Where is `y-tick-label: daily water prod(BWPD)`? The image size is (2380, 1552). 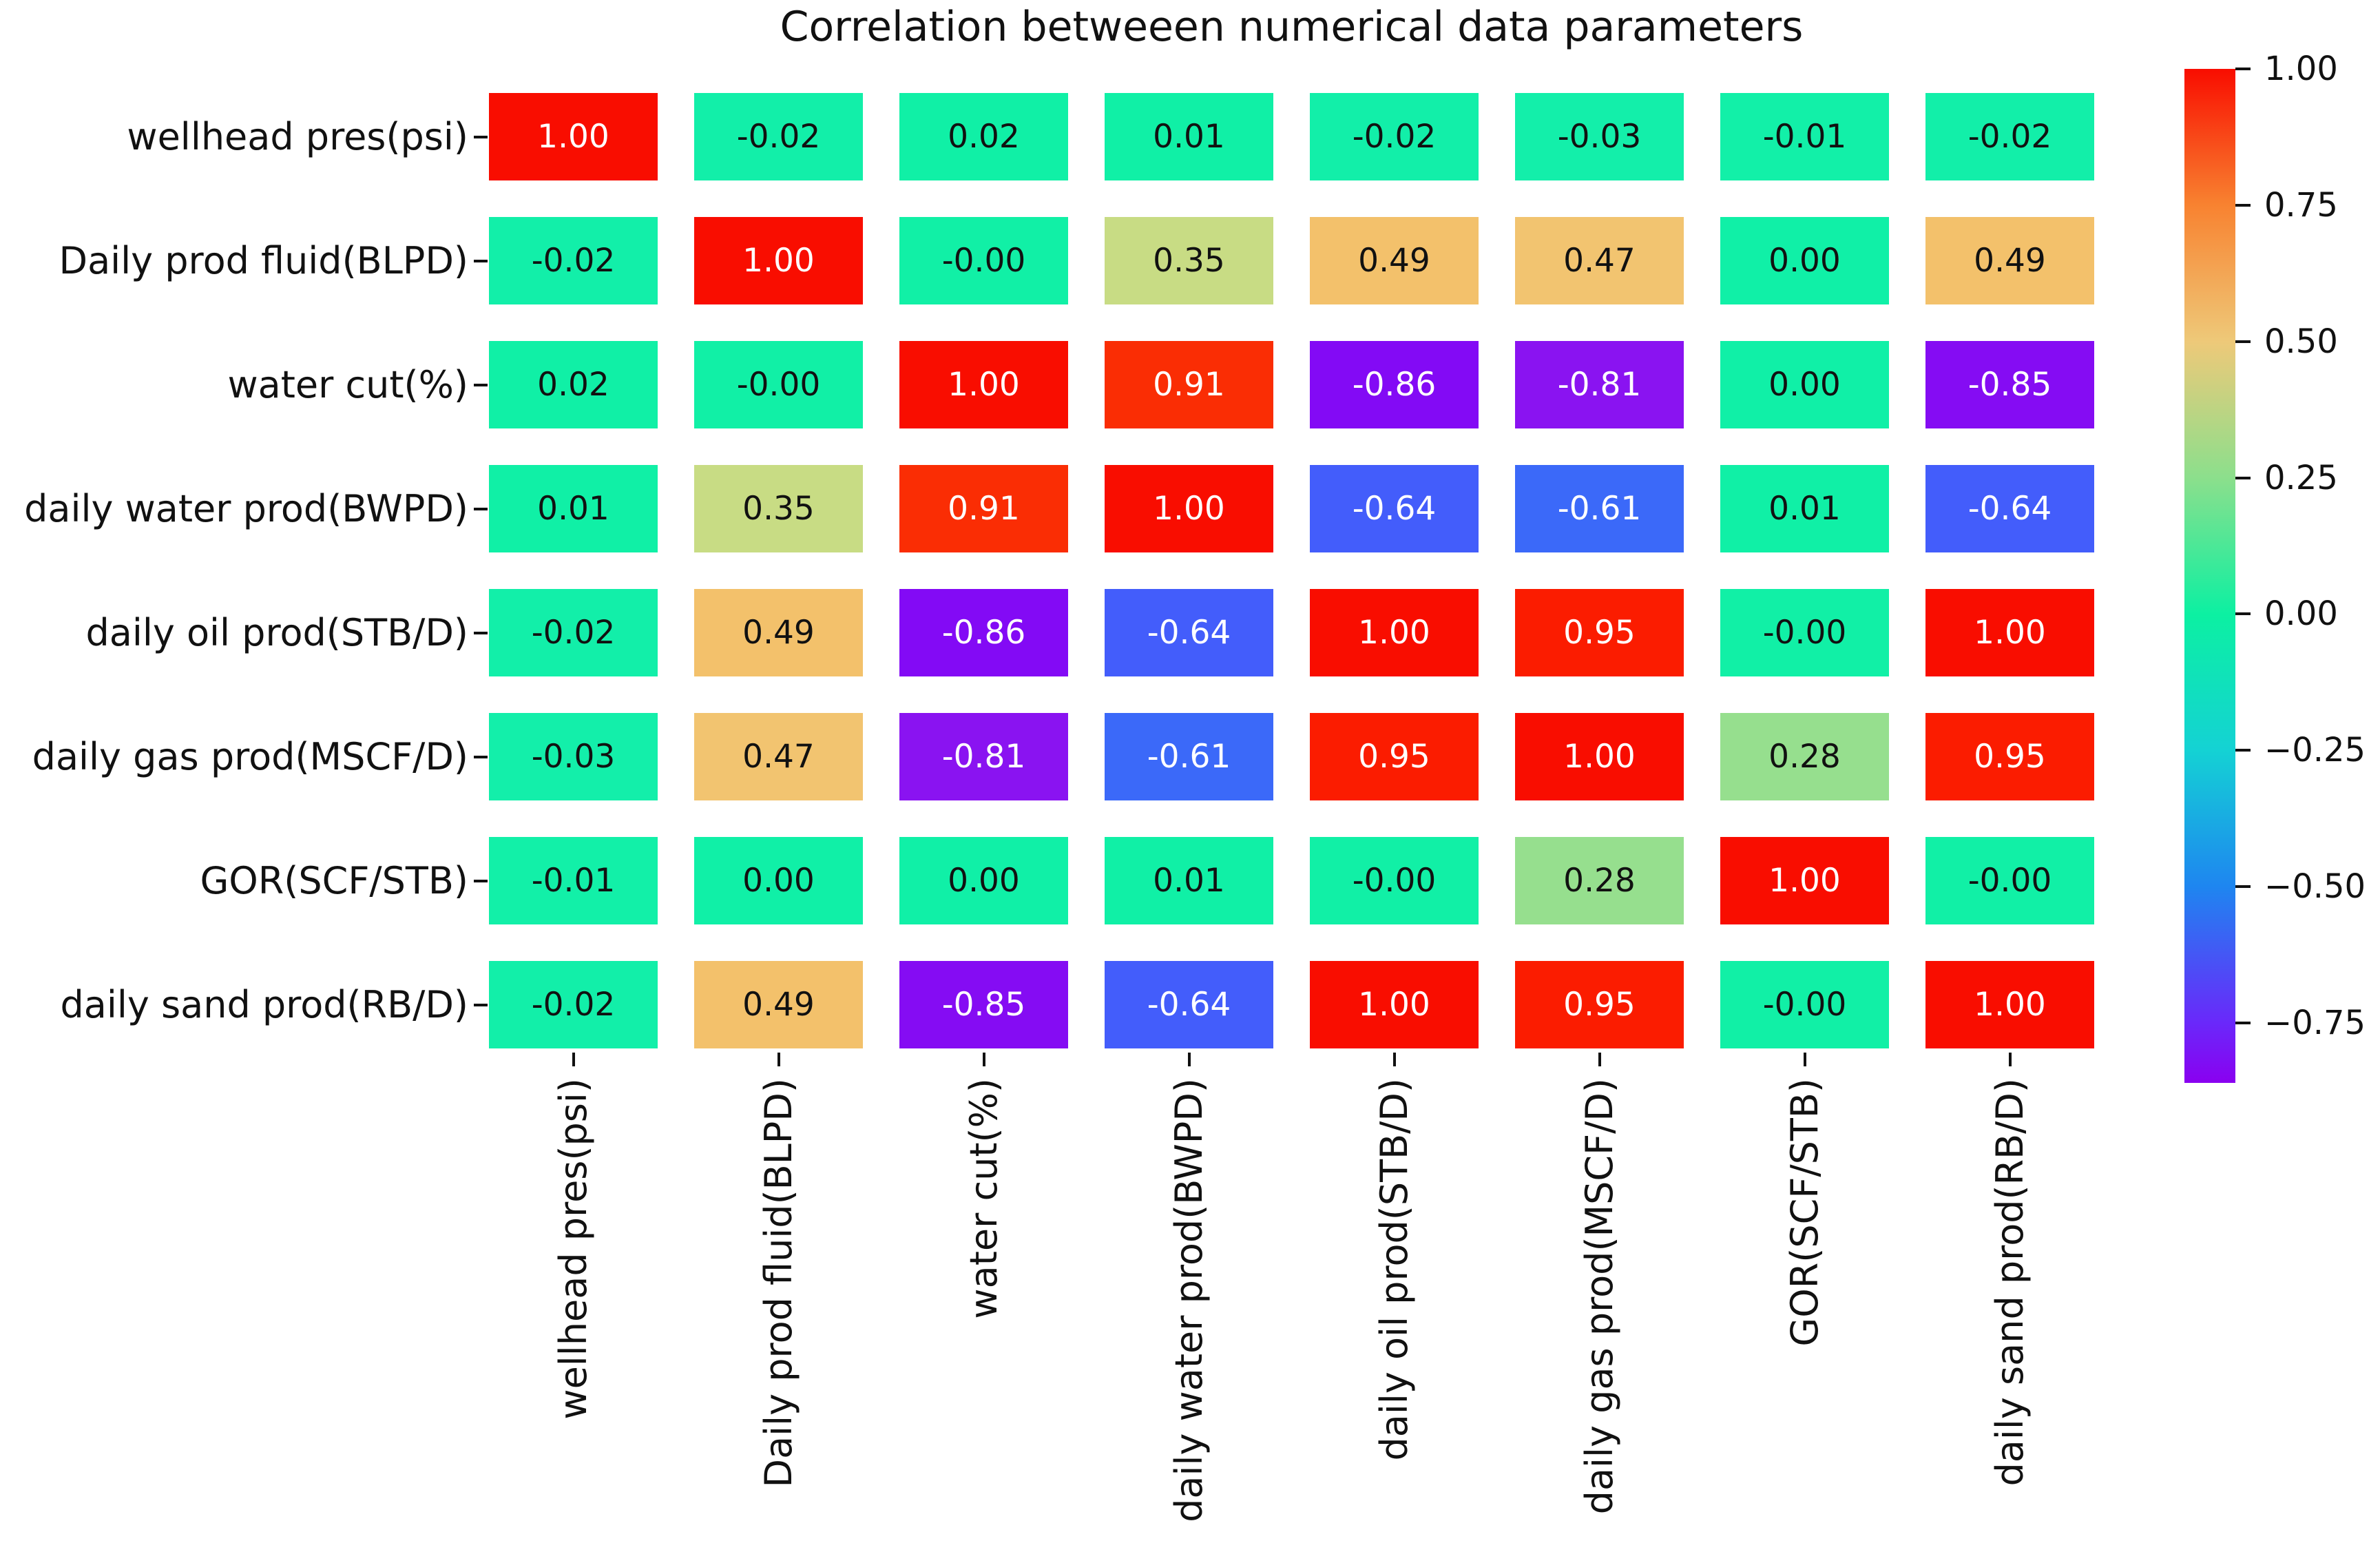
y-tick-label: daily water prod(BWPD) is located at coordinates (246, 508).